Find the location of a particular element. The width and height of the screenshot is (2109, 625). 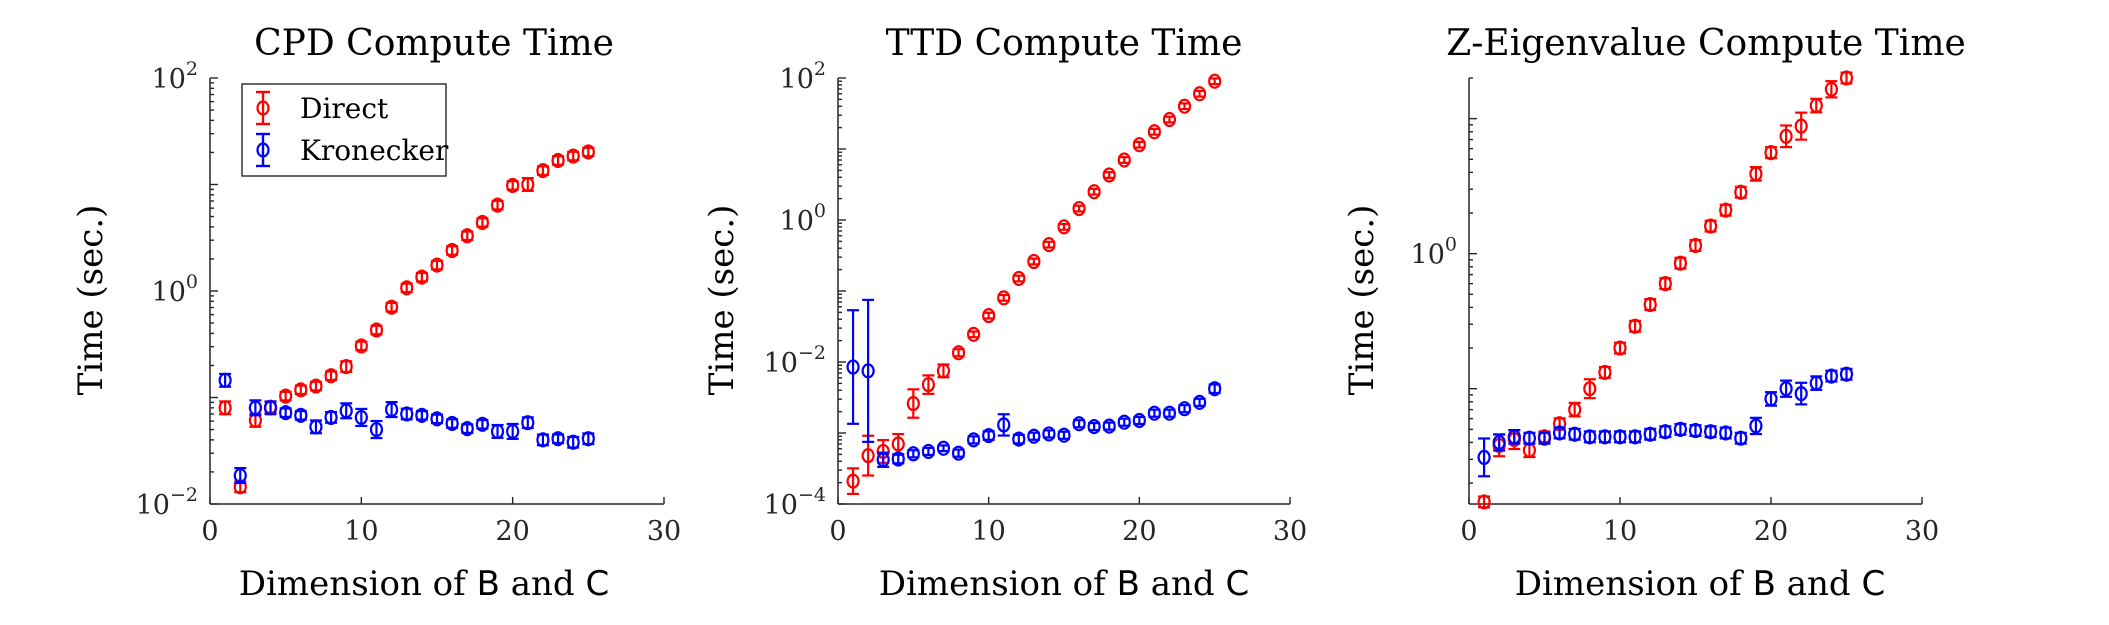

cpd-series-kronecker is located at coordinates (406, 428).